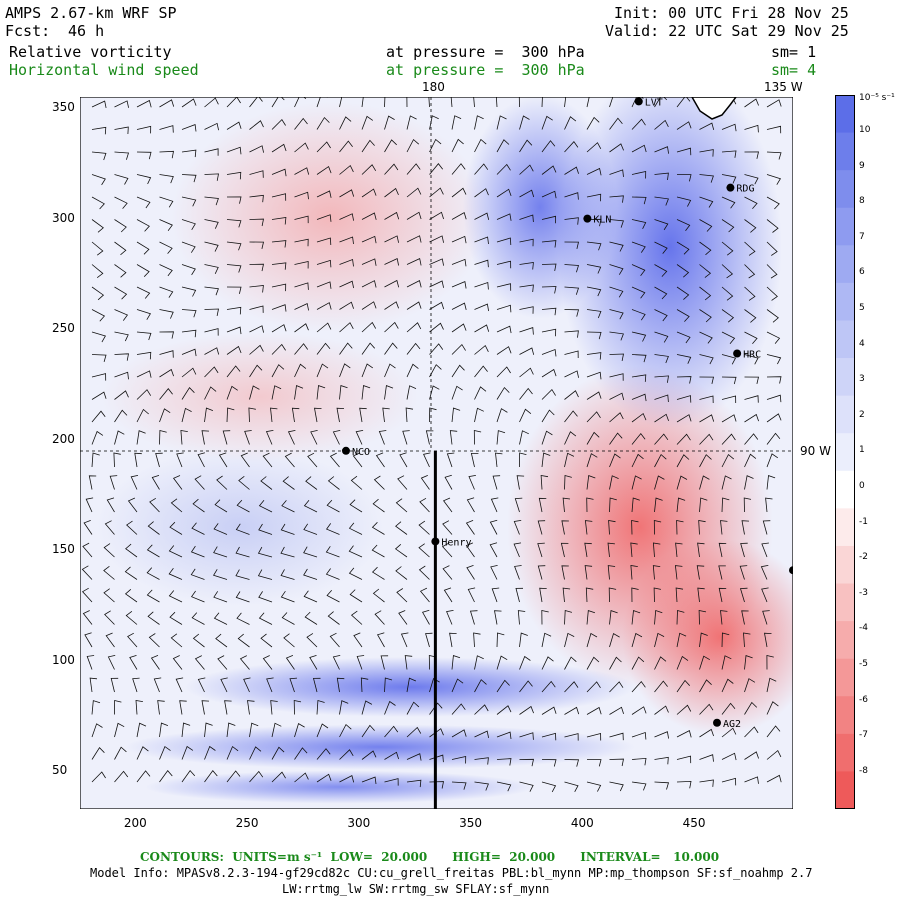  I want to click on station: NCO, so click(355, 452).